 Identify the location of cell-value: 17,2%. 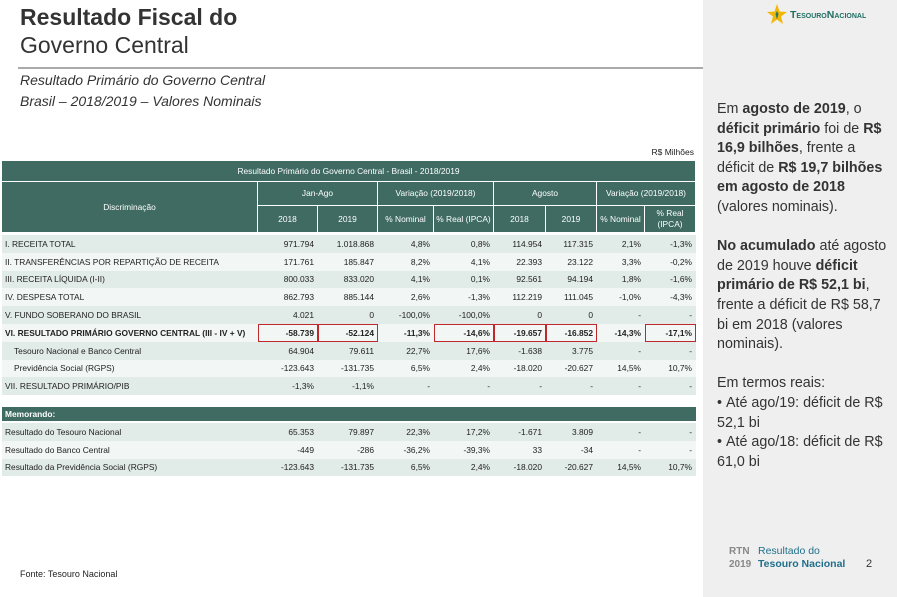
(464, 432).